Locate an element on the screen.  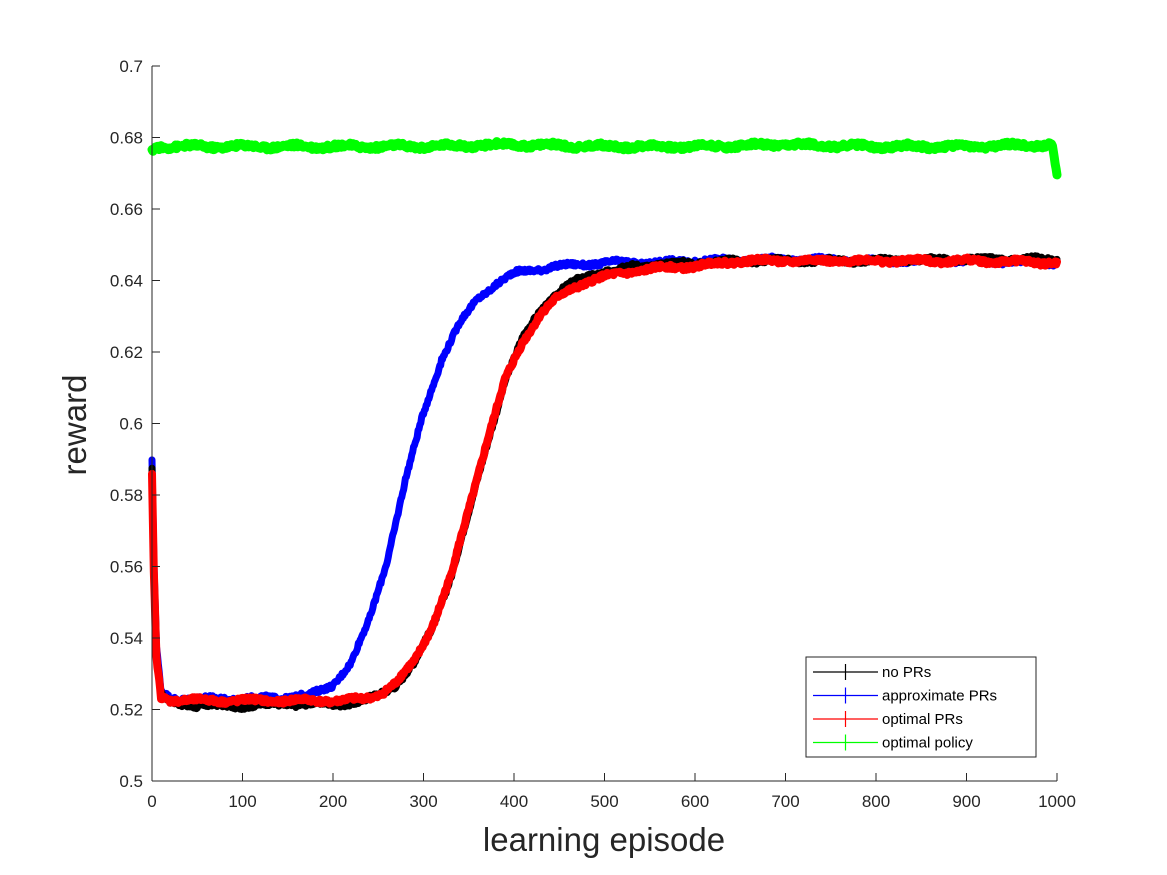
y-tick-label: 0.5 is located at coordinates (131, 781).